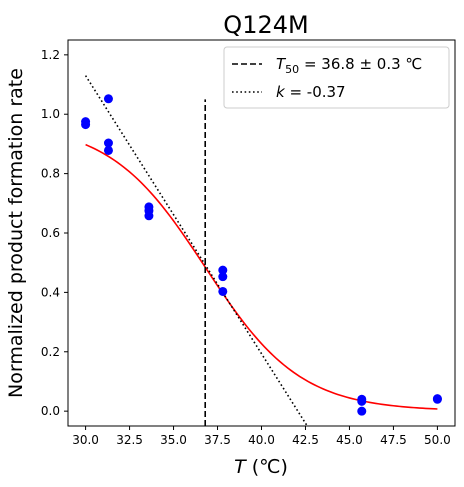 The width and height of the screenshot is (464, 487). Describe the element at coordinates (393, 440) in the screenshot. I see `x-tick-label: 47.5` at that location.